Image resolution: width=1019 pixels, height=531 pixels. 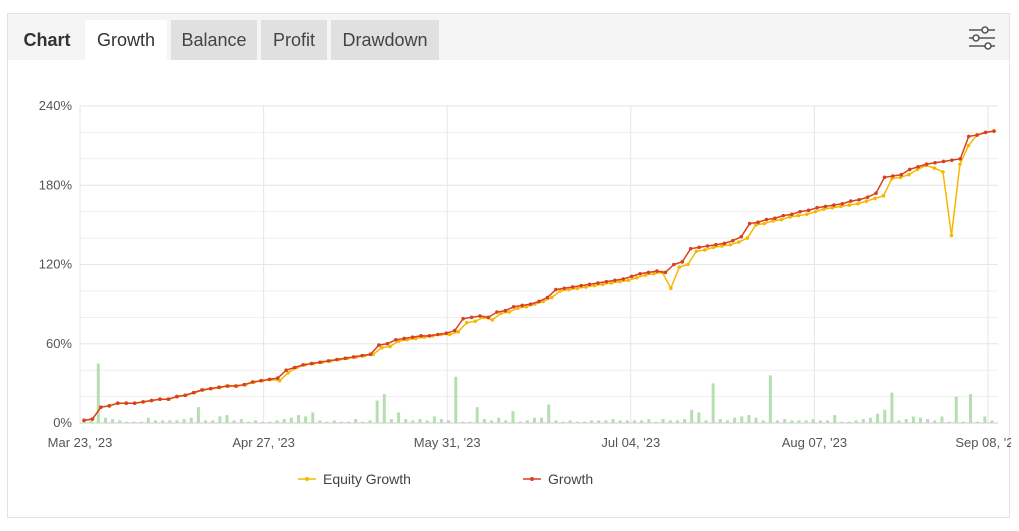 I want to click on tab-profit: Profit, so click(x=294, y=40).